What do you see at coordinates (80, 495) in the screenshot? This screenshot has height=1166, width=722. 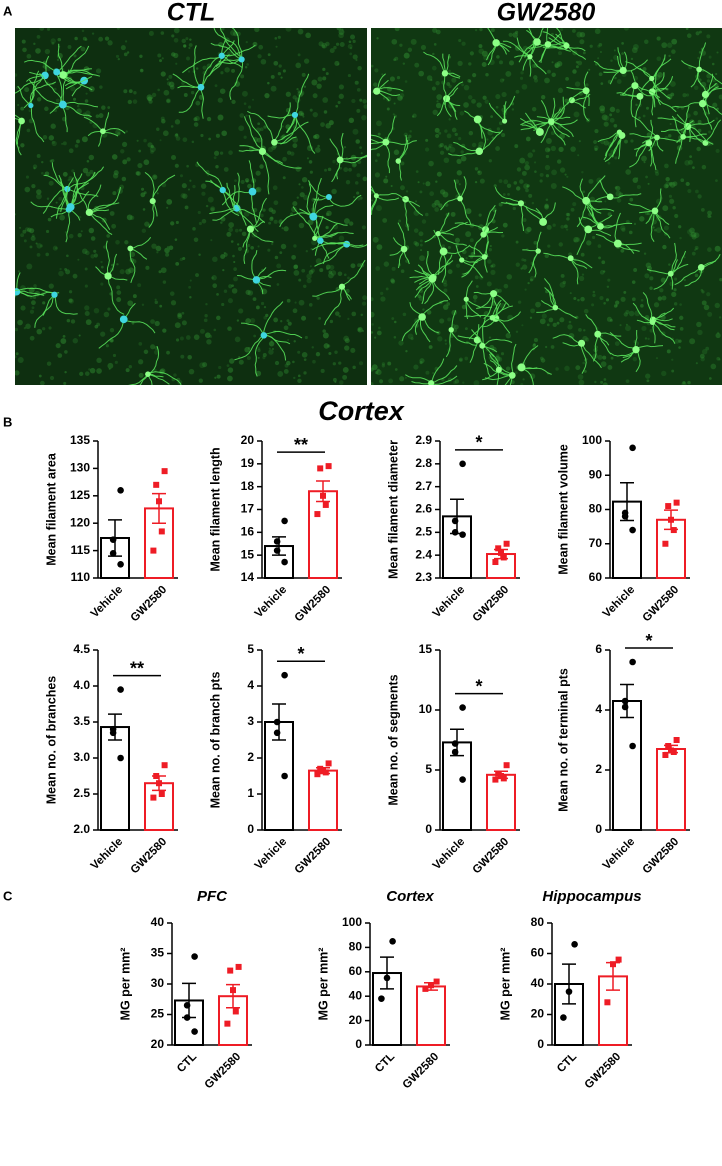 I see `y-tick-label: 125` at bounding box center [80, 495].